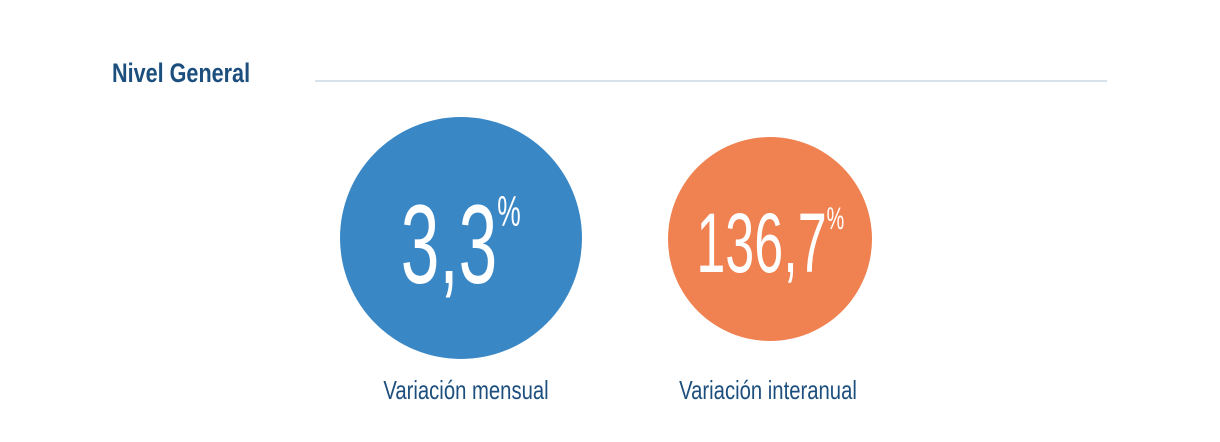 This screenshot has height=442, width=1220. I want to click on monthly-variation-value: 3,3%, so click(460, 244).